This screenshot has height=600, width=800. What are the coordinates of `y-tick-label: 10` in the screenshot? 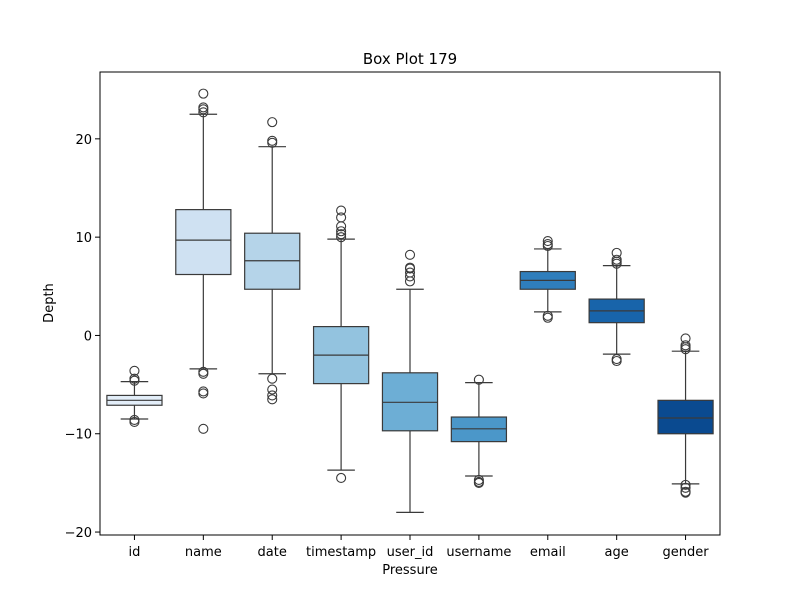 It's located at (83, 238).